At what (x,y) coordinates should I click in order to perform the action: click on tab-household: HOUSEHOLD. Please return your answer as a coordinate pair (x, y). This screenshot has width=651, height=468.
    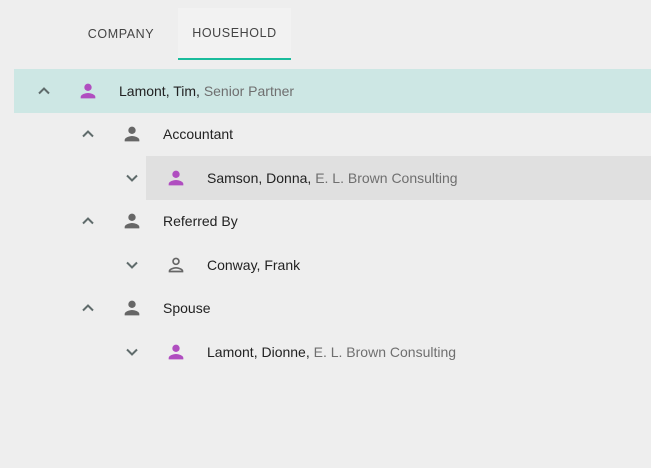
    Looking at the image, I should click on (234, 34).